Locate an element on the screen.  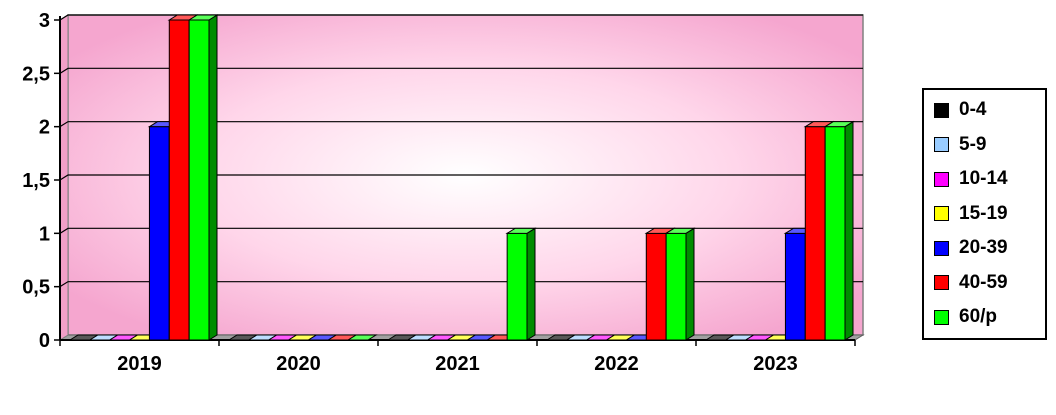
legend-label: 0-4 is located at coordinates (973, 109).